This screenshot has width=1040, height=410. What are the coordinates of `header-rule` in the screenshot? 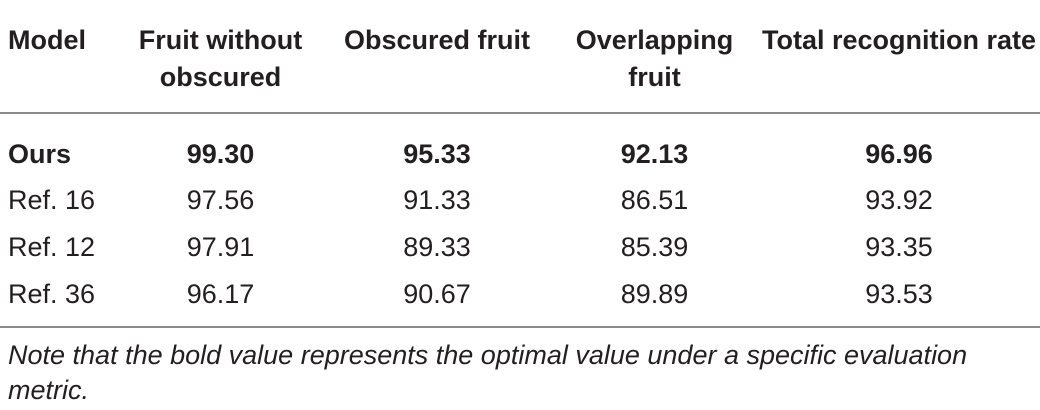 It's located at (520, 113).